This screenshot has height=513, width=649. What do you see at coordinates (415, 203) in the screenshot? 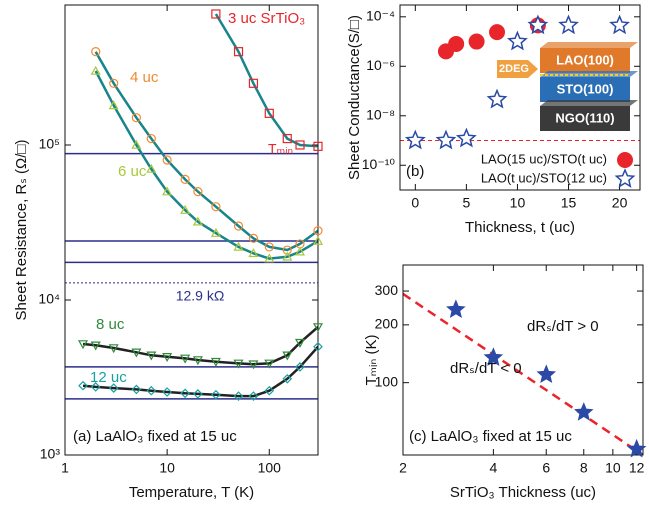
I see `x-tick-label: 0` at bounding box center [415, 203].